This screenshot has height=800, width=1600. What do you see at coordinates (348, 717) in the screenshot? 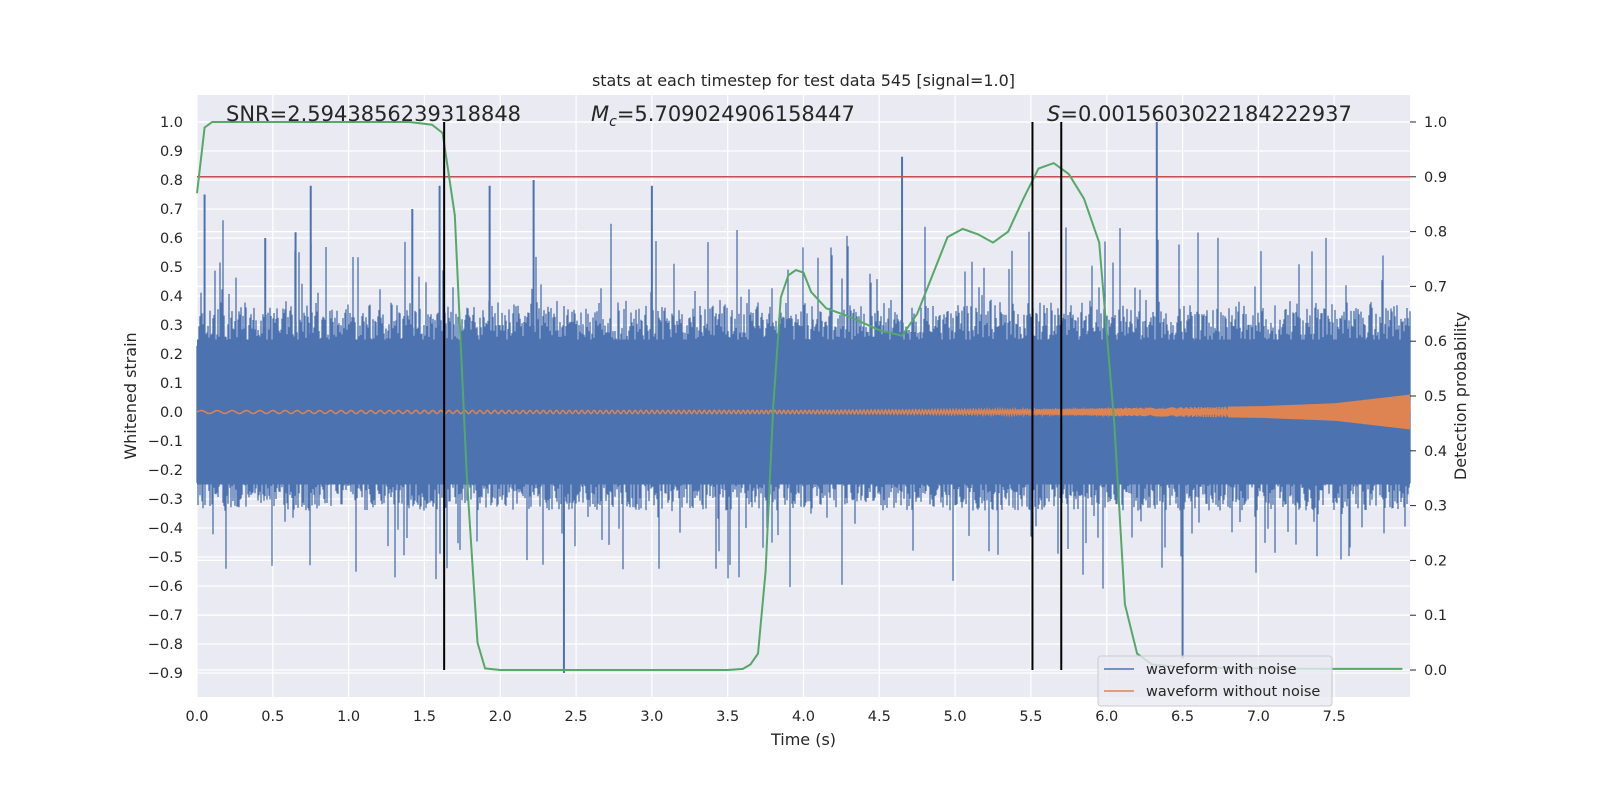
I see `x-tick-label: 1.0` at bounding box center [348, 717].